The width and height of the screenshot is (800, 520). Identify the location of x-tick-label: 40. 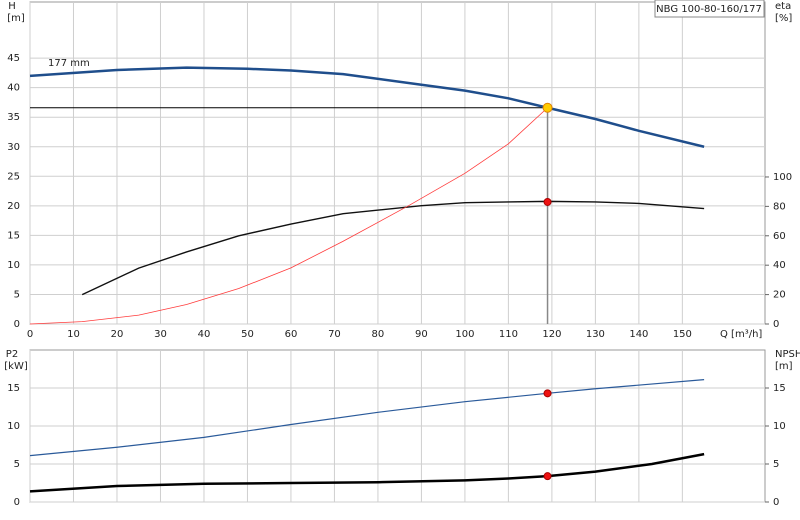
(204, 334).